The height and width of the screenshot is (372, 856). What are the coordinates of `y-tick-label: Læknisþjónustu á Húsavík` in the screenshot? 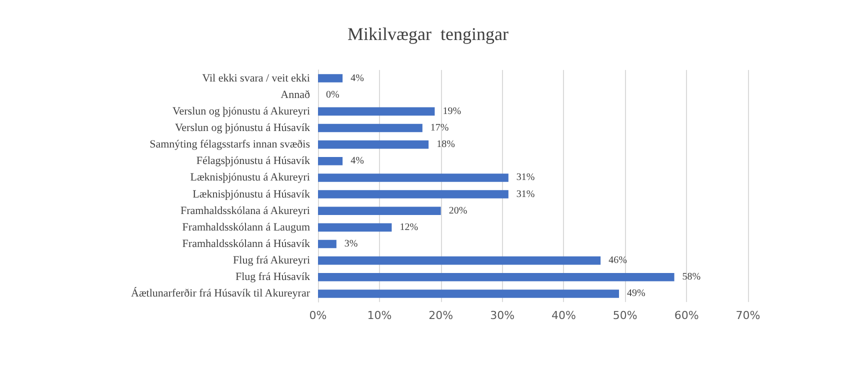 It's located at (251, 194).